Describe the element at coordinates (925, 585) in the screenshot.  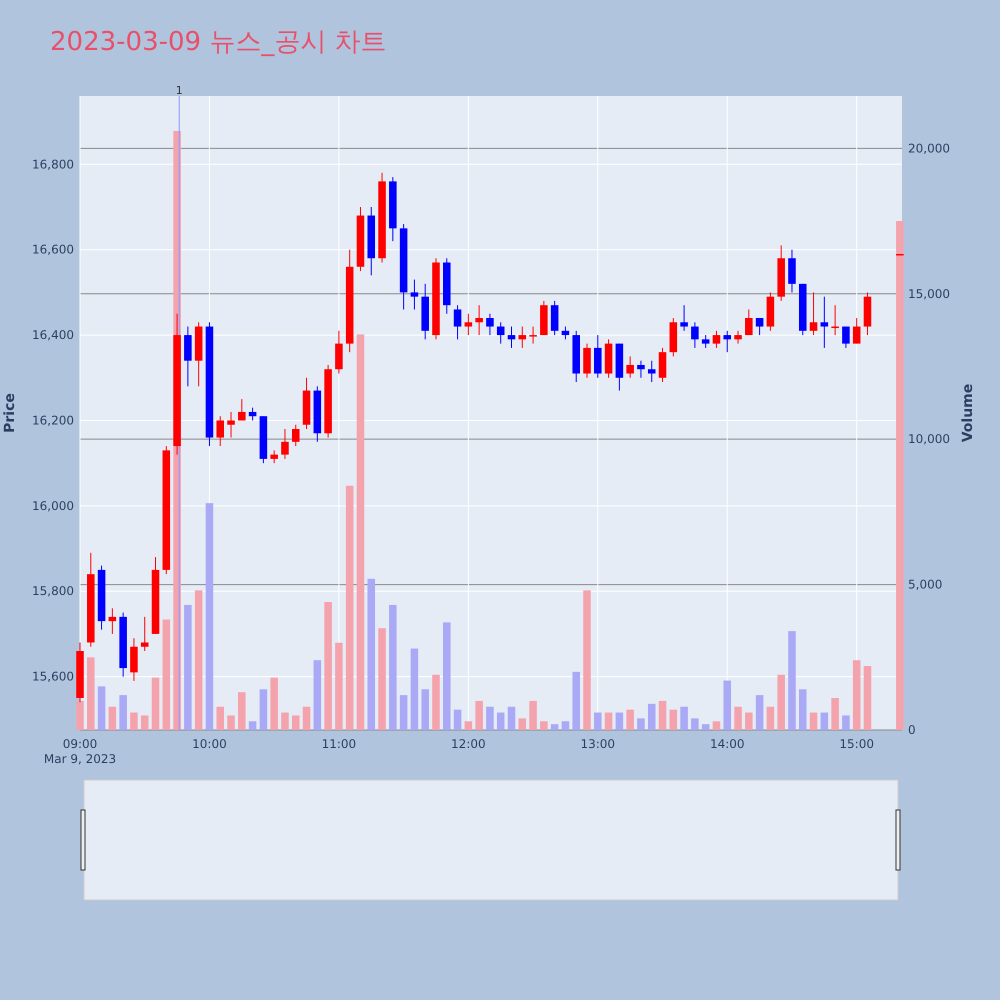
I see `y2-tick-label: 5,000` at that location.